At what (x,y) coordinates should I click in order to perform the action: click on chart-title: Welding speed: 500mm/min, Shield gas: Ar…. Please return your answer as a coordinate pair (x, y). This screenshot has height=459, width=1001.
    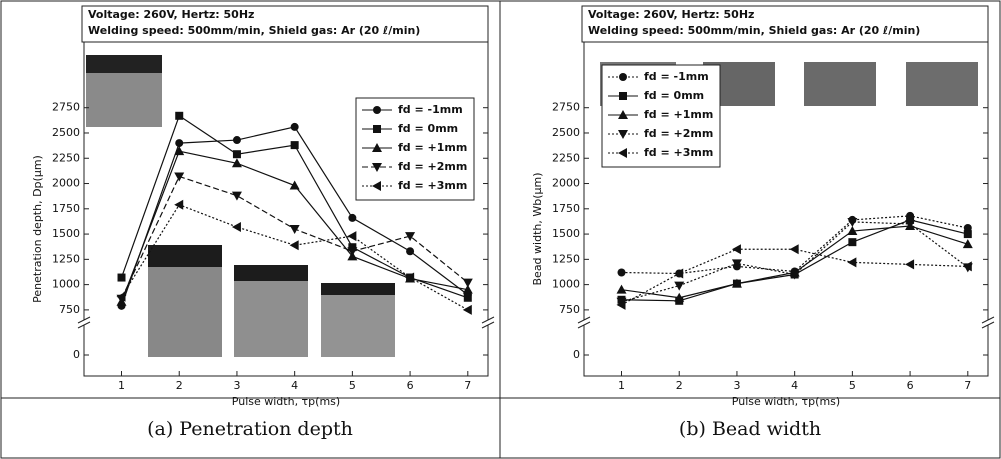
    Looking at the image, I should click on (254, 30).